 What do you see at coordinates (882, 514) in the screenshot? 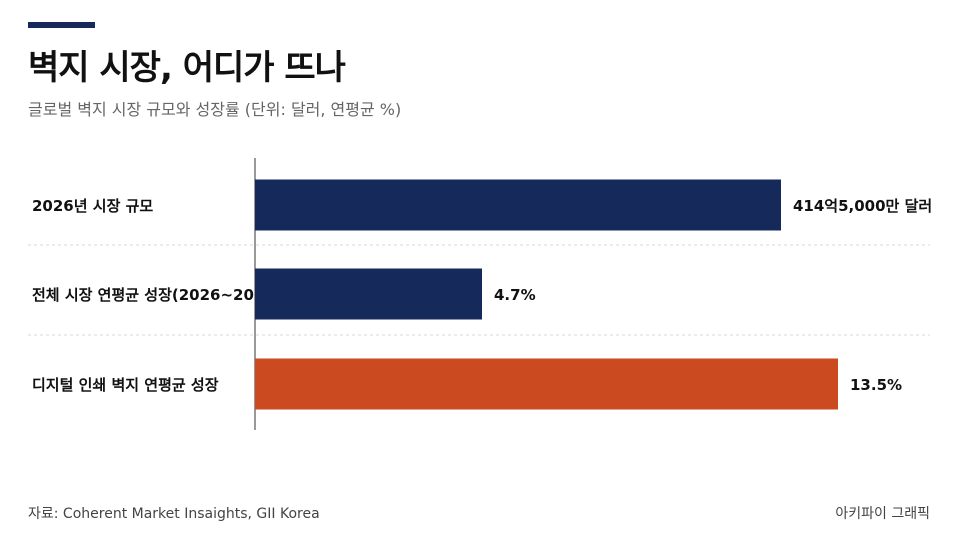
I see `credit-note: 아키파이 그래픽` at bounding box center [882, 514].